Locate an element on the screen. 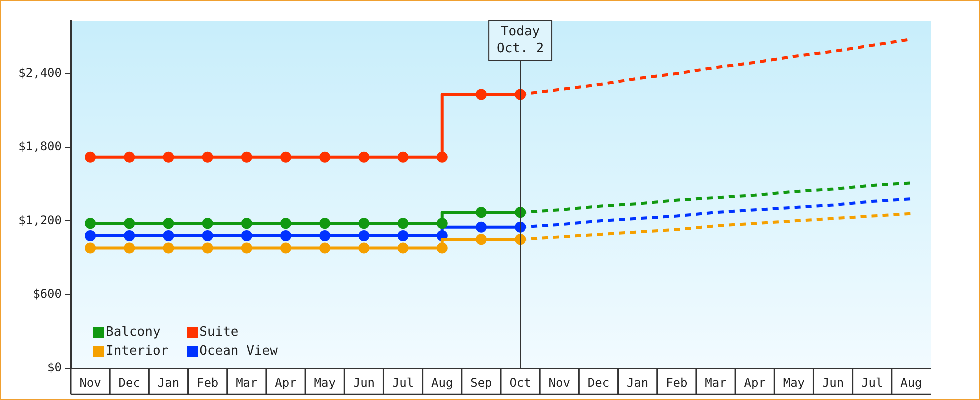 The image size is (980, 400). y-tick-label: $600 is located at coordinates (47, 294).